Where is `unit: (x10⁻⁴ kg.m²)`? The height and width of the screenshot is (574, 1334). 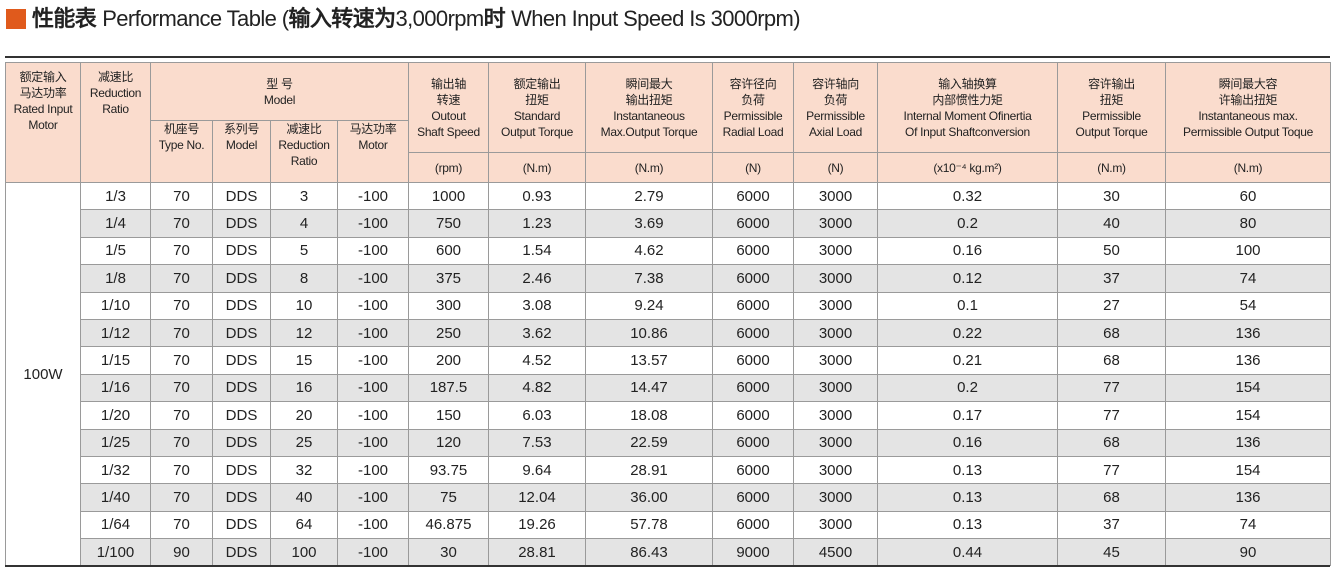
unit: (x10⁻⁴ kg.m²) is located at coordinates (967, 167).